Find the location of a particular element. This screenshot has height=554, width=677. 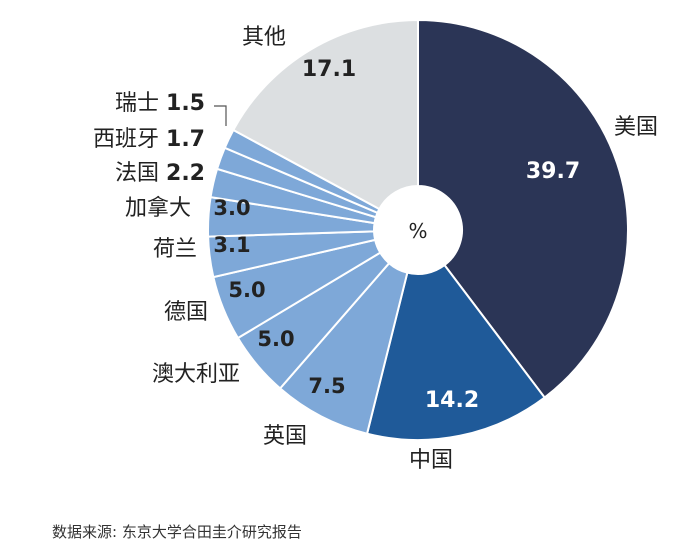

source-note: 数据来源: 东京大学合田圭介研究报告 is located at coordinates (177, 532).